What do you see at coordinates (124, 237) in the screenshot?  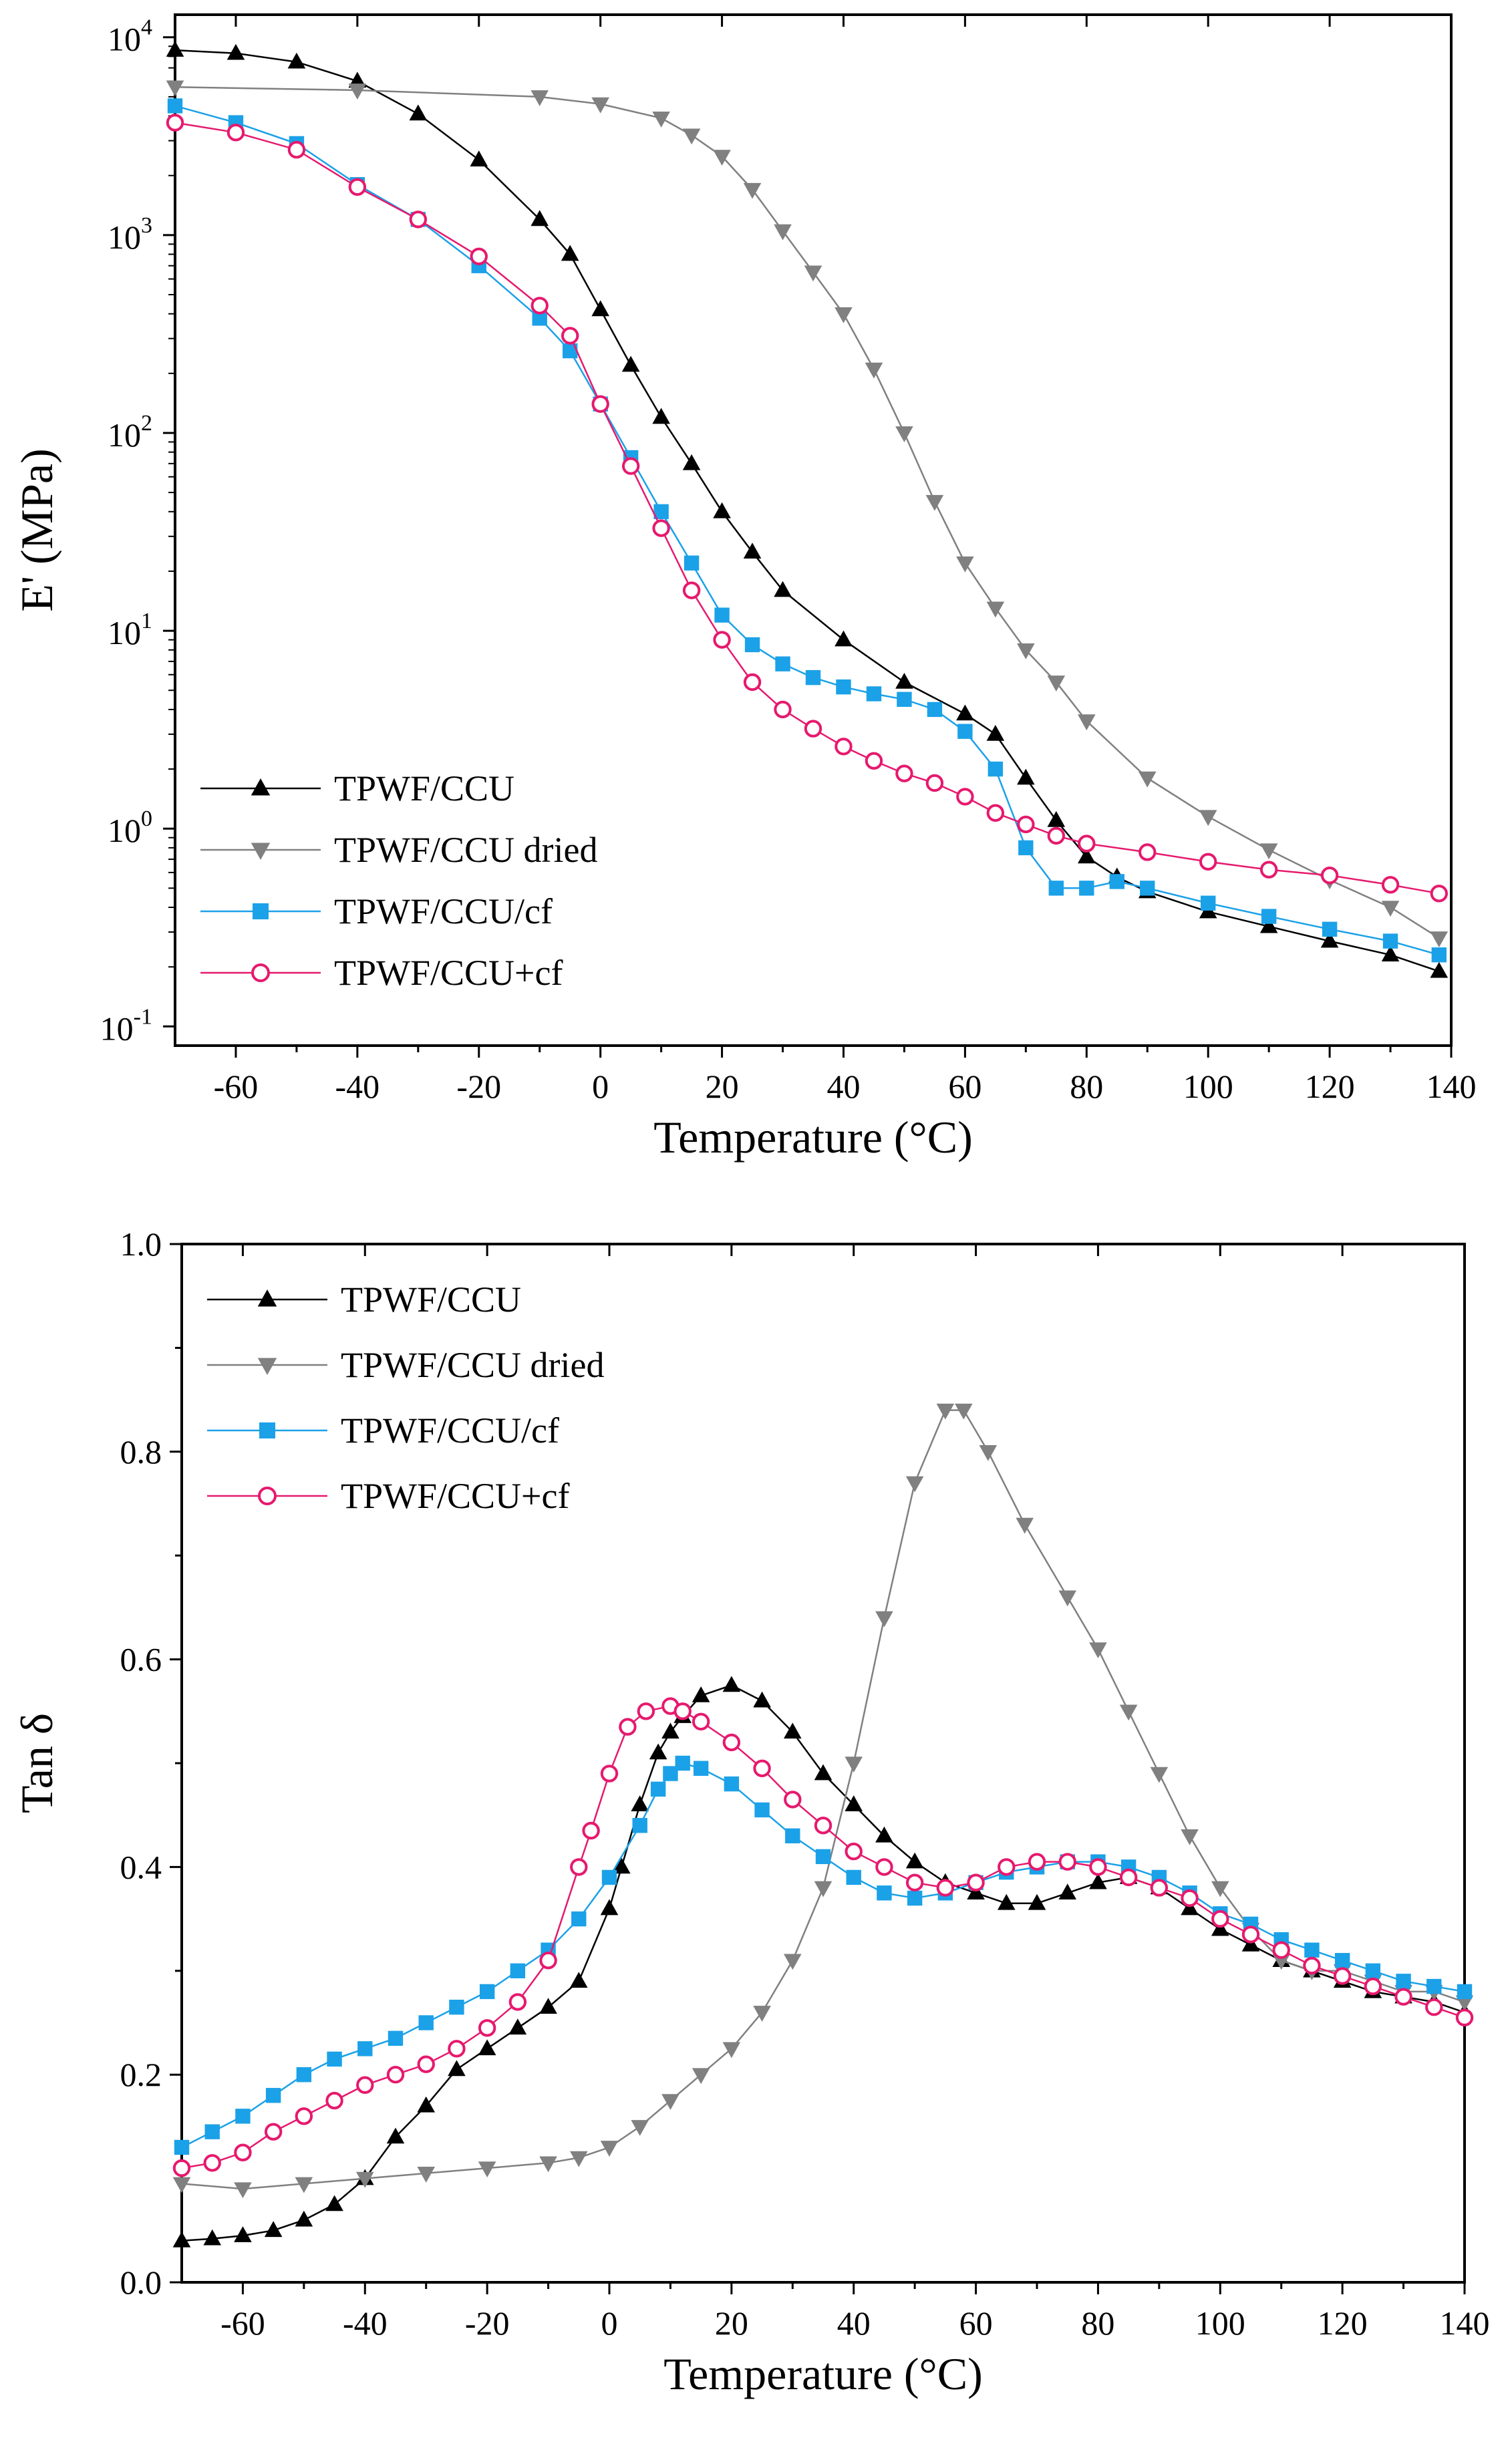 I see `y-tick-label-base: 10` at bounding box center [124, 237].